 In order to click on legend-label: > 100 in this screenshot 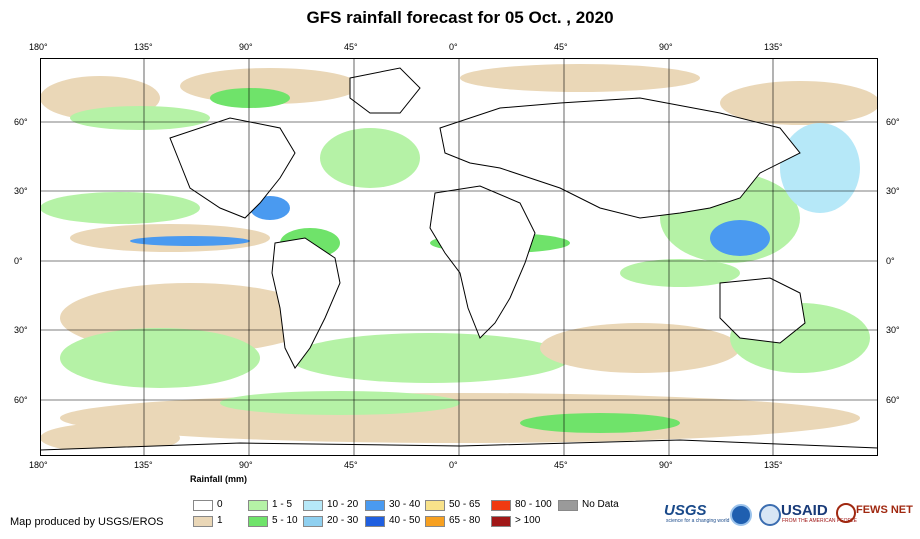, I will do `click(528, 520)`.